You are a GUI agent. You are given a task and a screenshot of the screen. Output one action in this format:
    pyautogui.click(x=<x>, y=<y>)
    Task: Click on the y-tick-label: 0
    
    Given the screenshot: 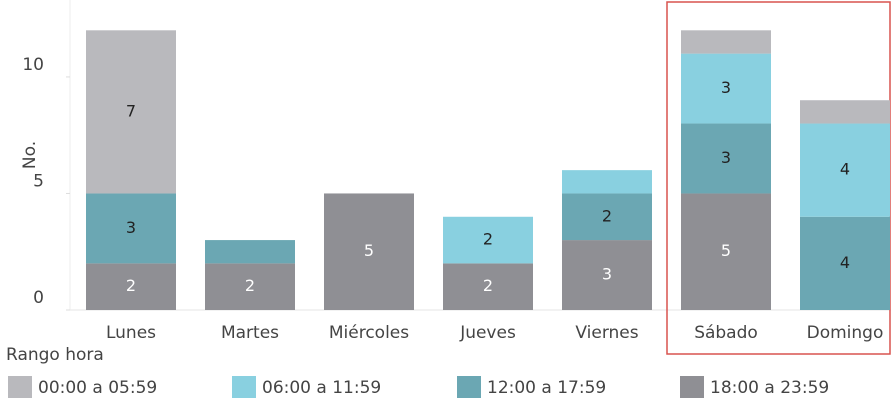 What is the action you would take?
    pyautogui.click(x=38, y=298)
    